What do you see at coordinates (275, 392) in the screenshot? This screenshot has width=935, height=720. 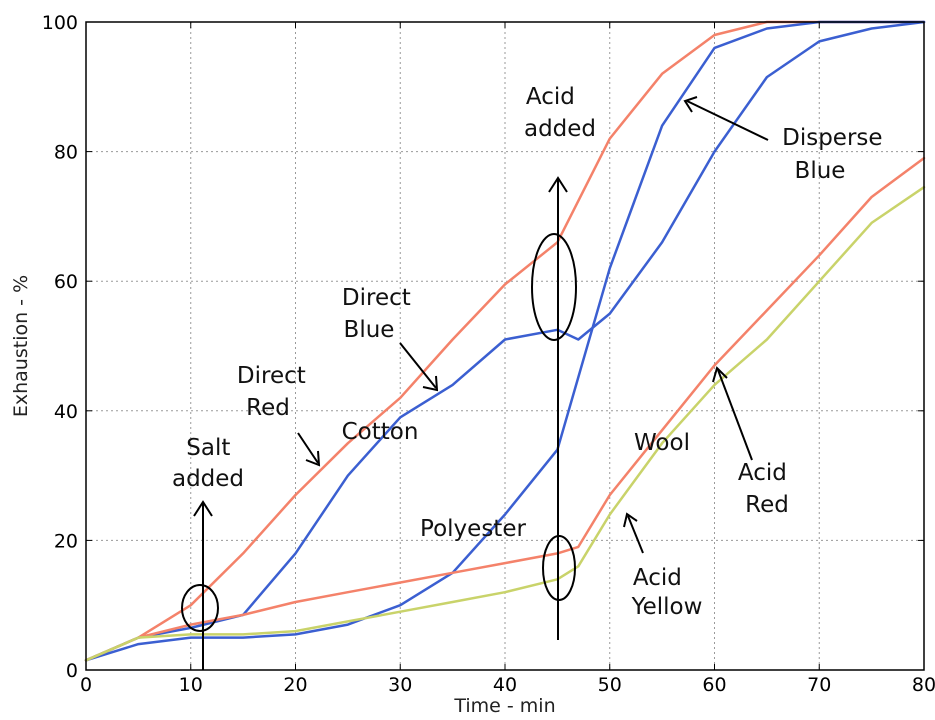 I see `direct-red-label: Direct Red` at bounding box center [275, 392].